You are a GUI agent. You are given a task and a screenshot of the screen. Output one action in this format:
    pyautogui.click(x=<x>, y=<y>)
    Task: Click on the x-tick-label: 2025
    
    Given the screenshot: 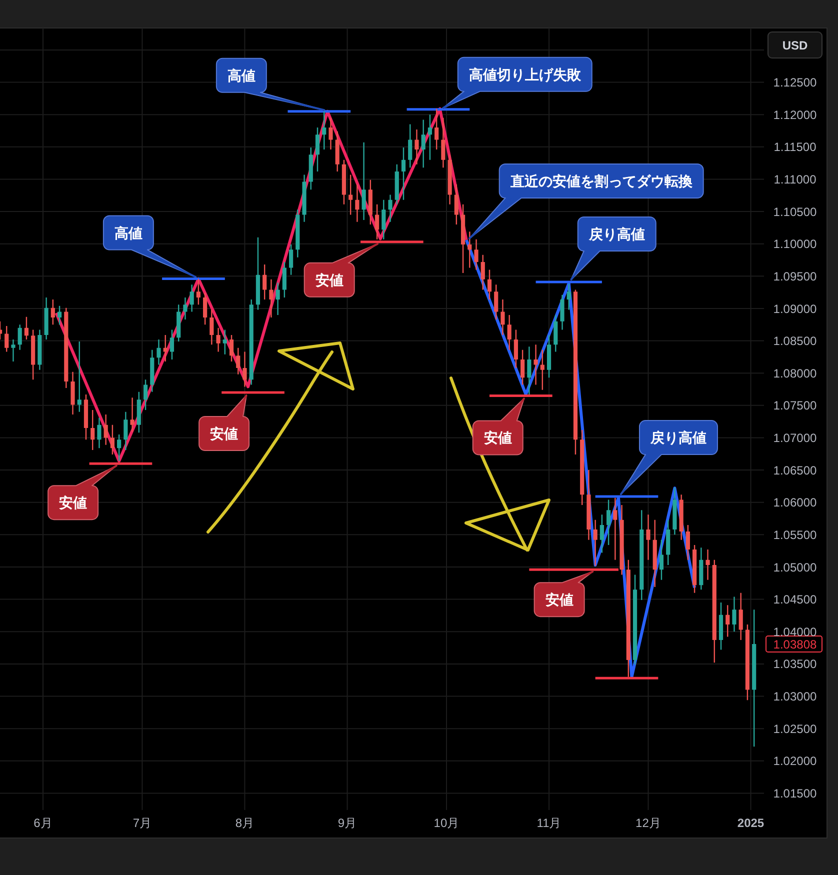 What is the action you would take?
    pyautogui.click(x=750, y=823)
    